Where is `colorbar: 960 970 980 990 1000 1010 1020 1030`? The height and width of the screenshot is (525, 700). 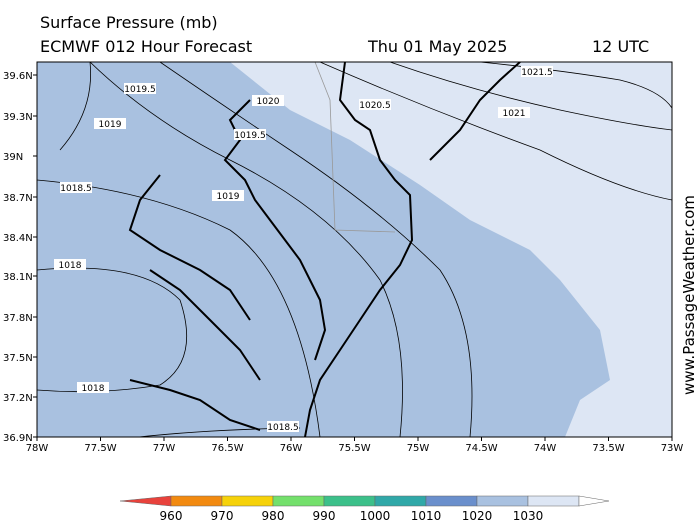 colorbar: 960 970 980 990 1000 1010 1020 1030 is located at coordinates (364, 509).